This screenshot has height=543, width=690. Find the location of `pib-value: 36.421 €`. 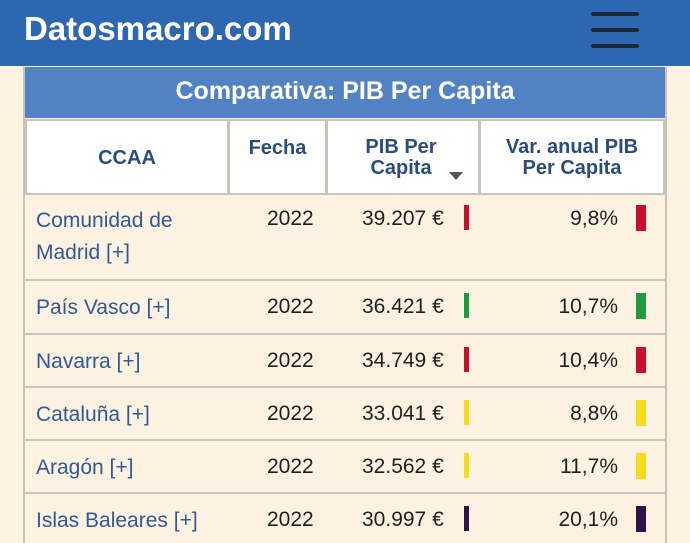

pib-value: 36.421 € is located at coordinates (403, 306).